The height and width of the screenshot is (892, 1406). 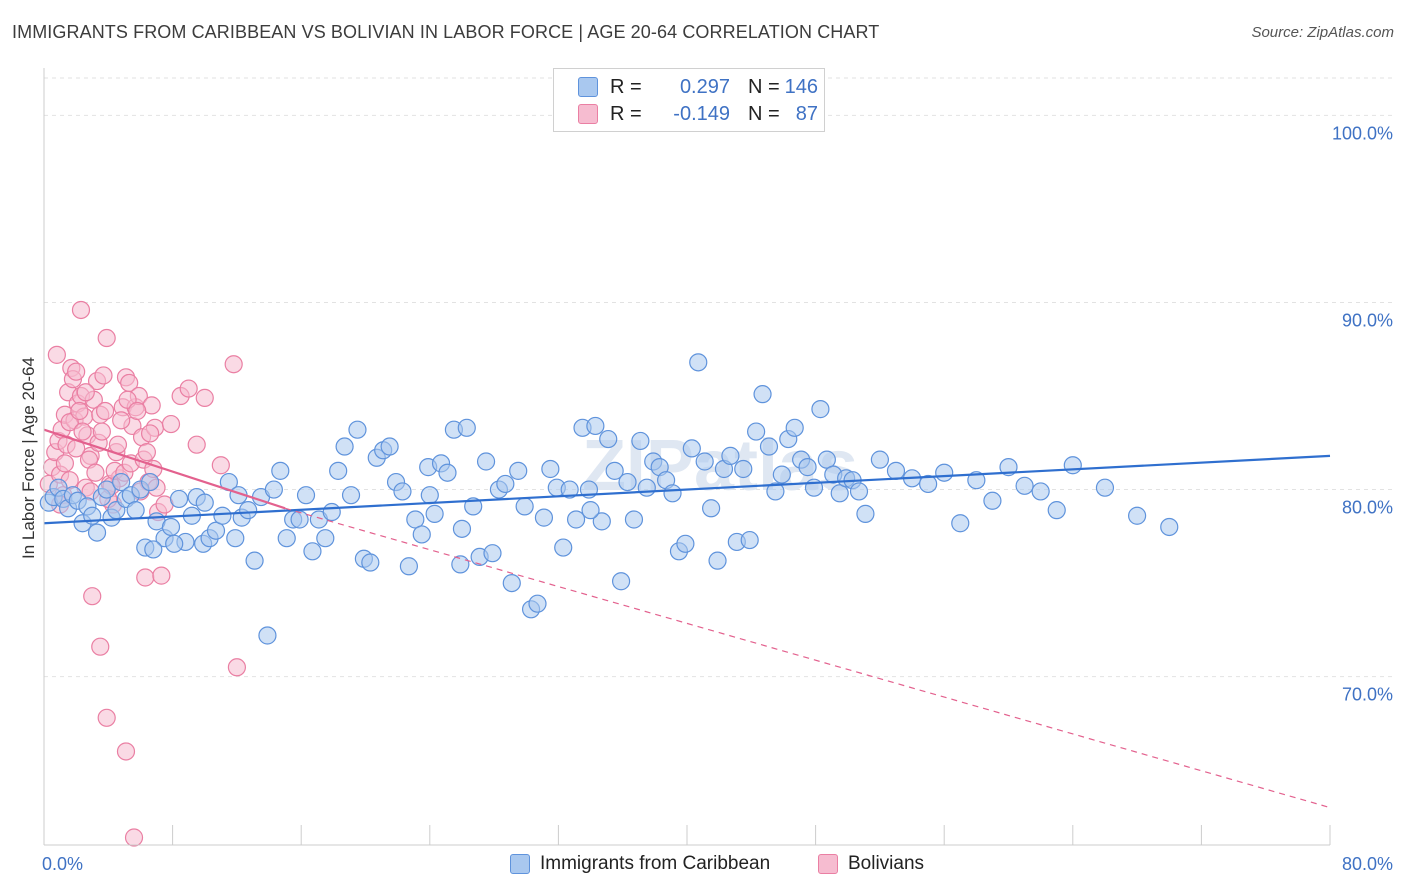 I want to click on bottom-legend-swatch-bolivians, so click(x=828, y=864).